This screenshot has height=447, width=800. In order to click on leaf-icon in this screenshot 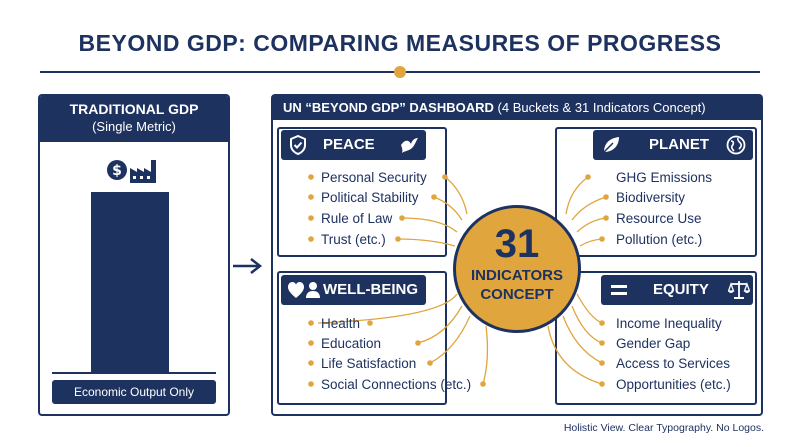, I will do `click(611, 145)`.